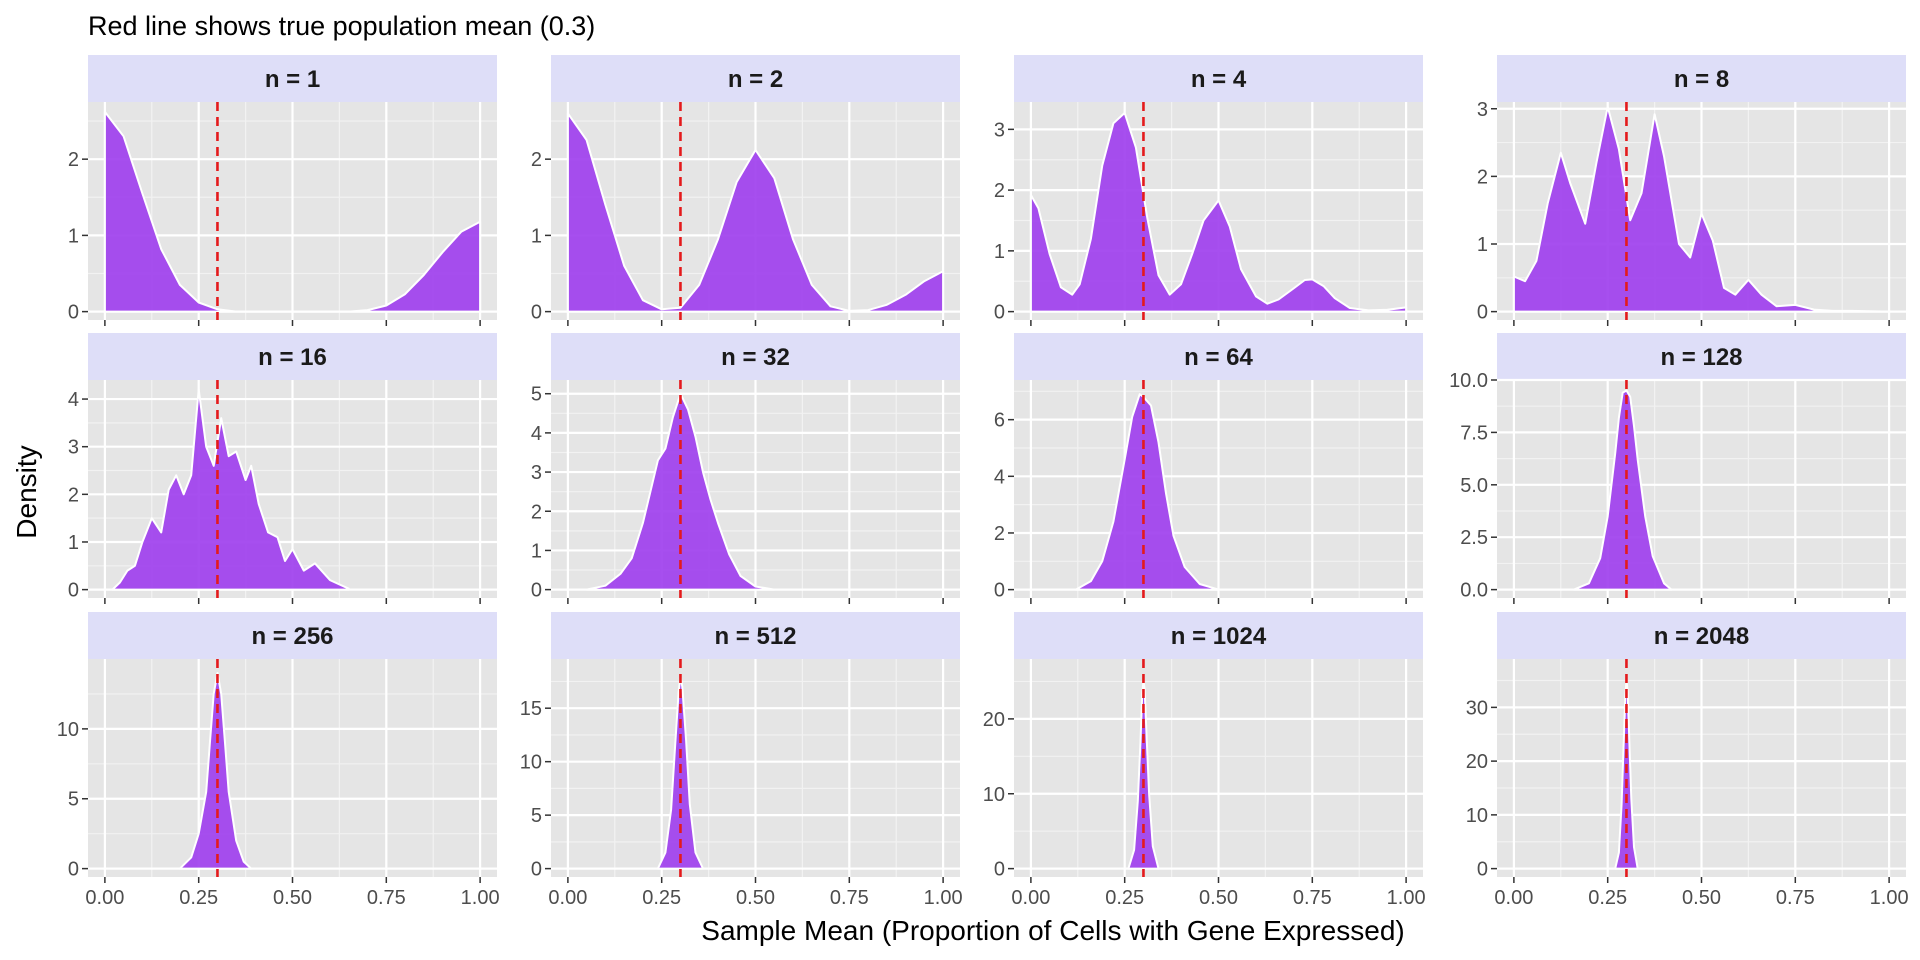  Describe the element at coordinates (745, 468) in the screenshot. I see `facet-panel: n = 32 0 1 2 3 4 5` at that location.